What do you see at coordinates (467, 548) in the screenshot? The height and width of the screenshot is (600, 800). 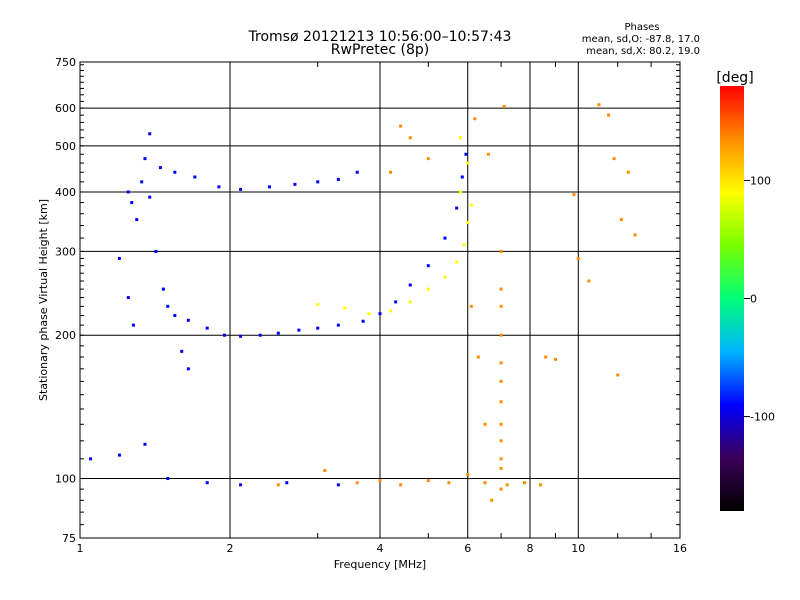 I see `x-tick-label: 6` at bounding box center [467, 548].